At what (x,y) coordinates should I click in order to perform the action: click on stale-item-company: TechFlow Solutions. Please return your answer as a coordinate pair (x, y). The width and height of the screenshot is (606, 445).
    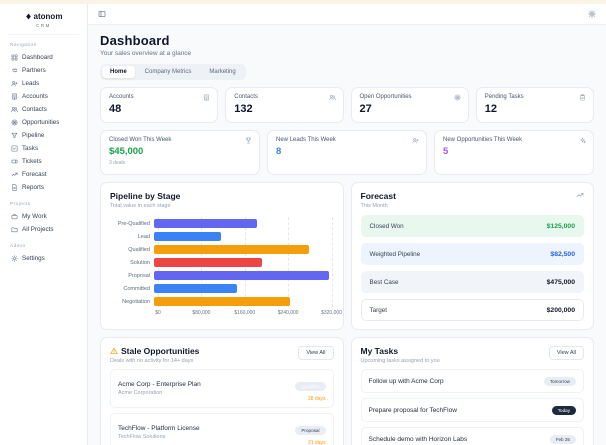
    Looking at the image, I should click on (142, 437).